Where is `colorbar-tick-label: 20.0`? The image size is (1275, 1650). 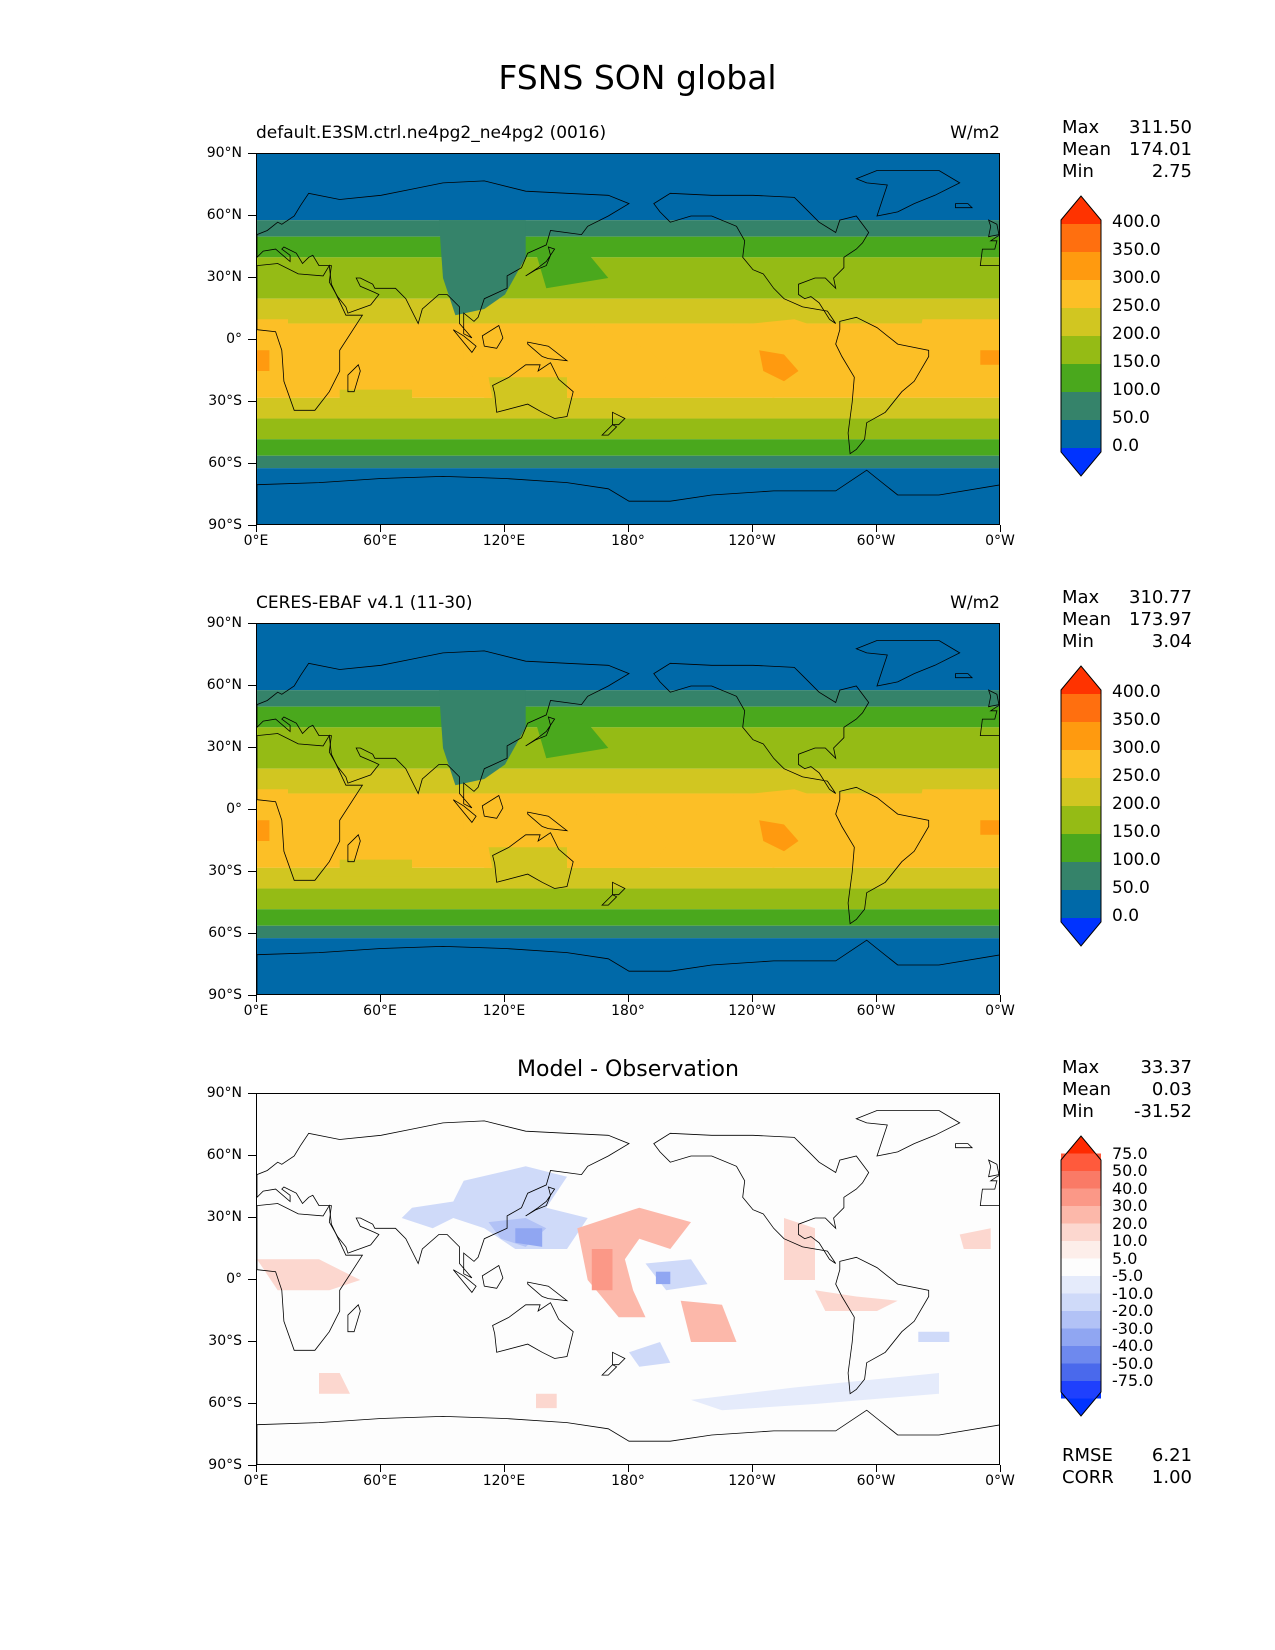 colorbar-tick-label: 20.0 is located at coordinates (1130, 1223).